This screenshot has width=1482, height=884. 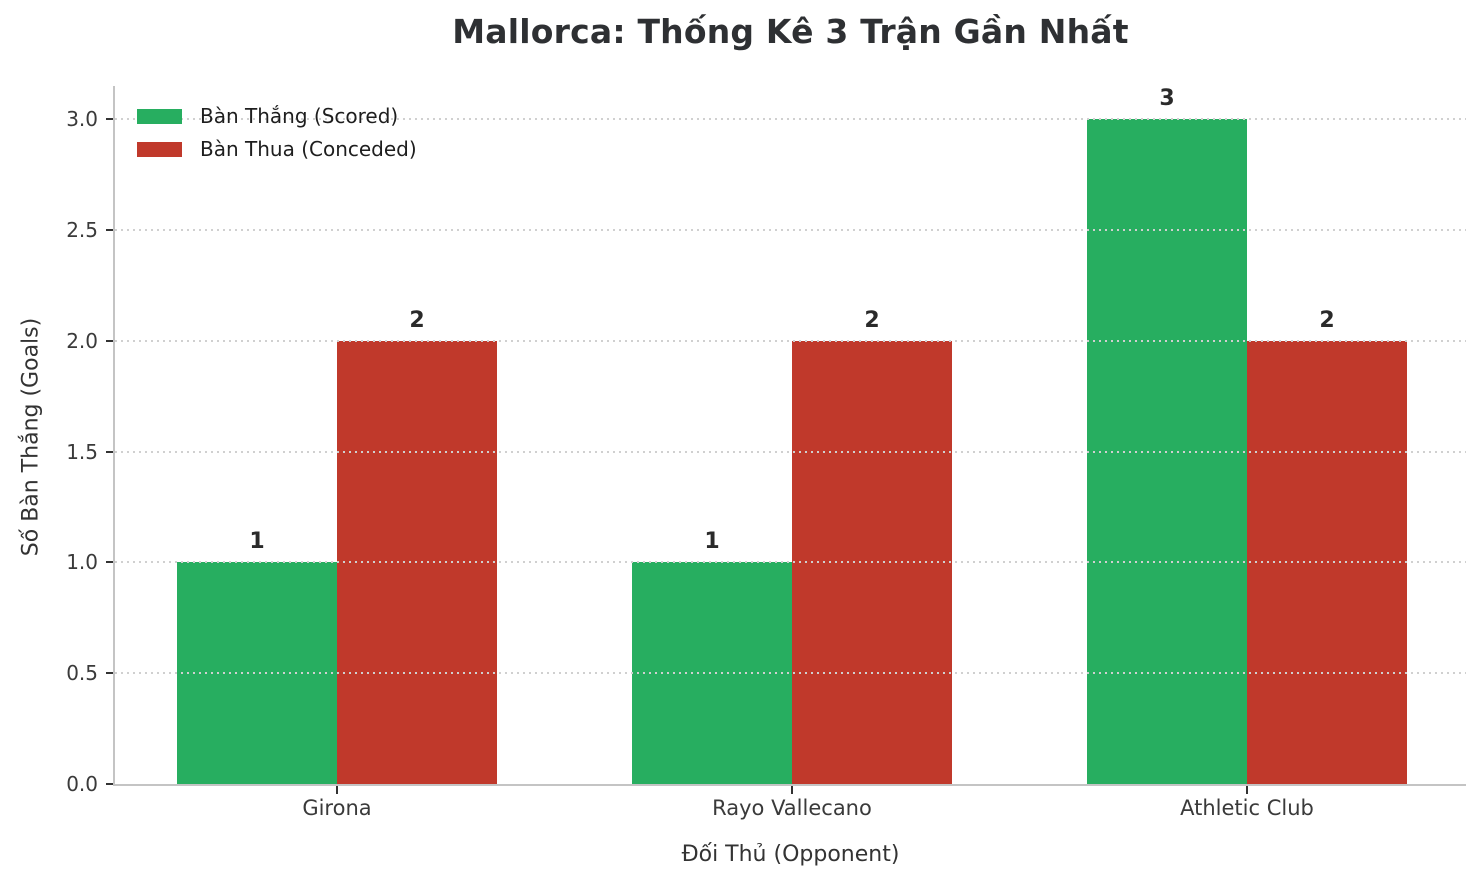 What do you see at coordinates (159, 149) in the screenshot?
I see `legend-swatch-conceded` at bounding box center [159, 149].